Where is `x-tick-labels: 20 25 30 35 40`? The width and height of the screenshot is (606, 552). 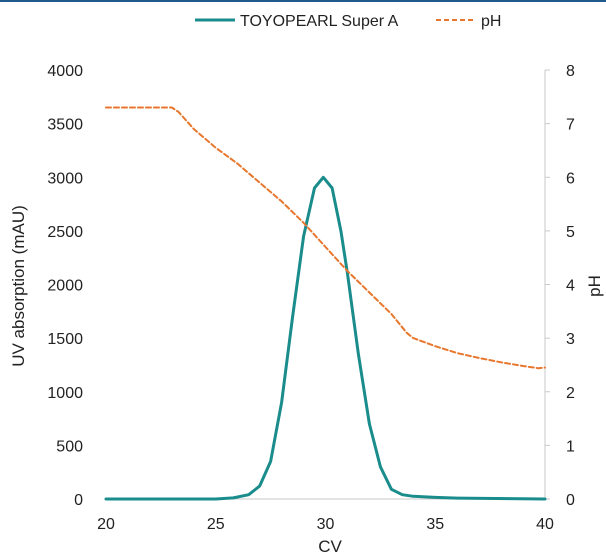 x-tick-labels: 20 25 30 35 40 is located at coordinates (325, 524).